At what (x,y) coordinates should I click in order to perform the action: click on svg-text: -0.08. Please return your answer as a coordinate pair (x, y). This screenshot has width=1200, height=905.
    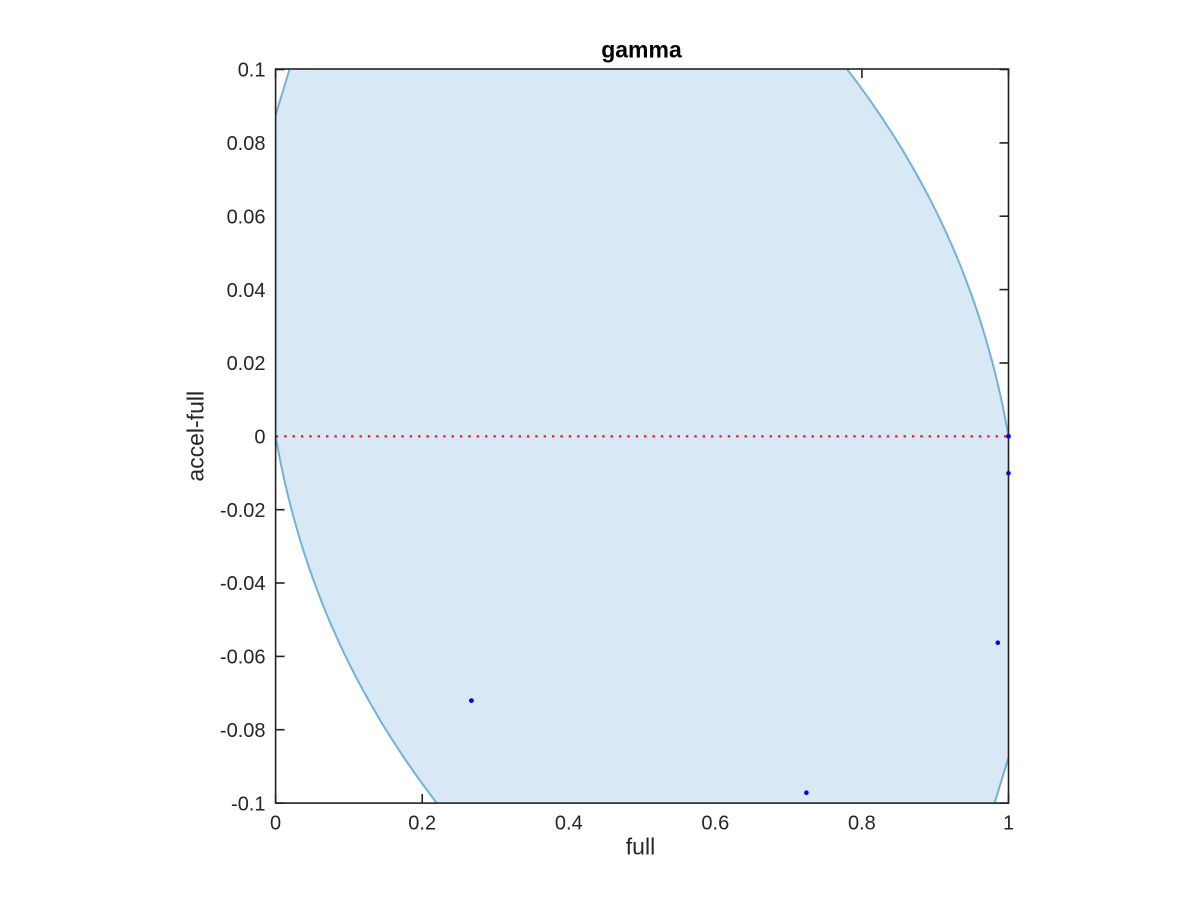
    Looking at the image, I should click on (243, 731).